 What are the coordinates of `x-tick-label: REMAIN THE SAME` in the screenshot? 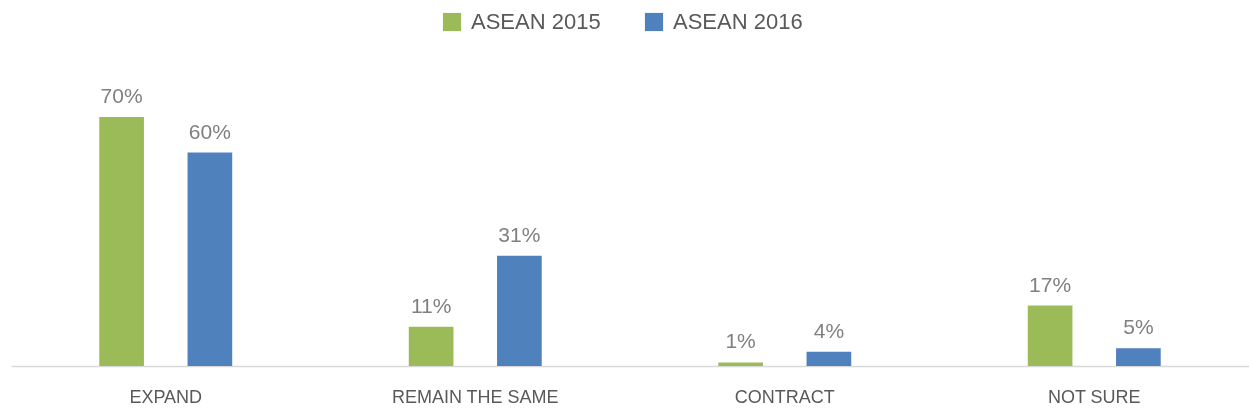 It's located at (475, 396).